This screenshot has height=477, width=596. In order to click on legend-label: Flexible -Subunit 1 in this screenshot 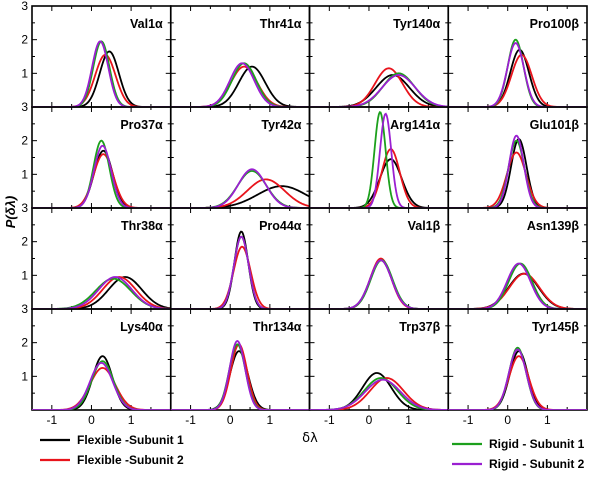, I will do `click(130, 440)`.